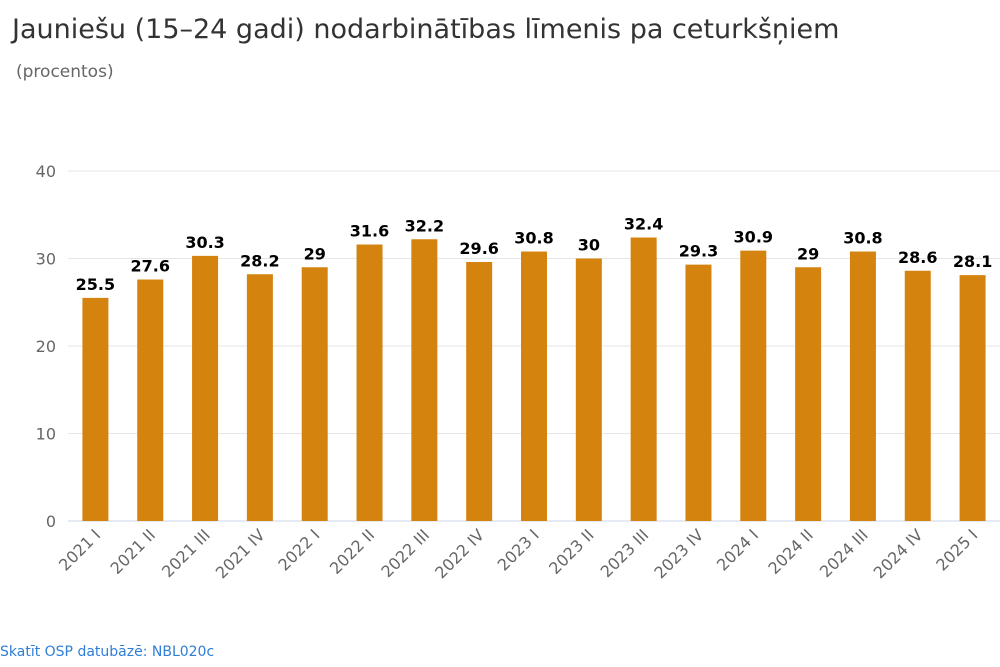 The image size is (1000, 667). What do you see at coordinates (698, 251) in the screenshot?
I see `data-label: 29.3` at bounding box center [698, 251].